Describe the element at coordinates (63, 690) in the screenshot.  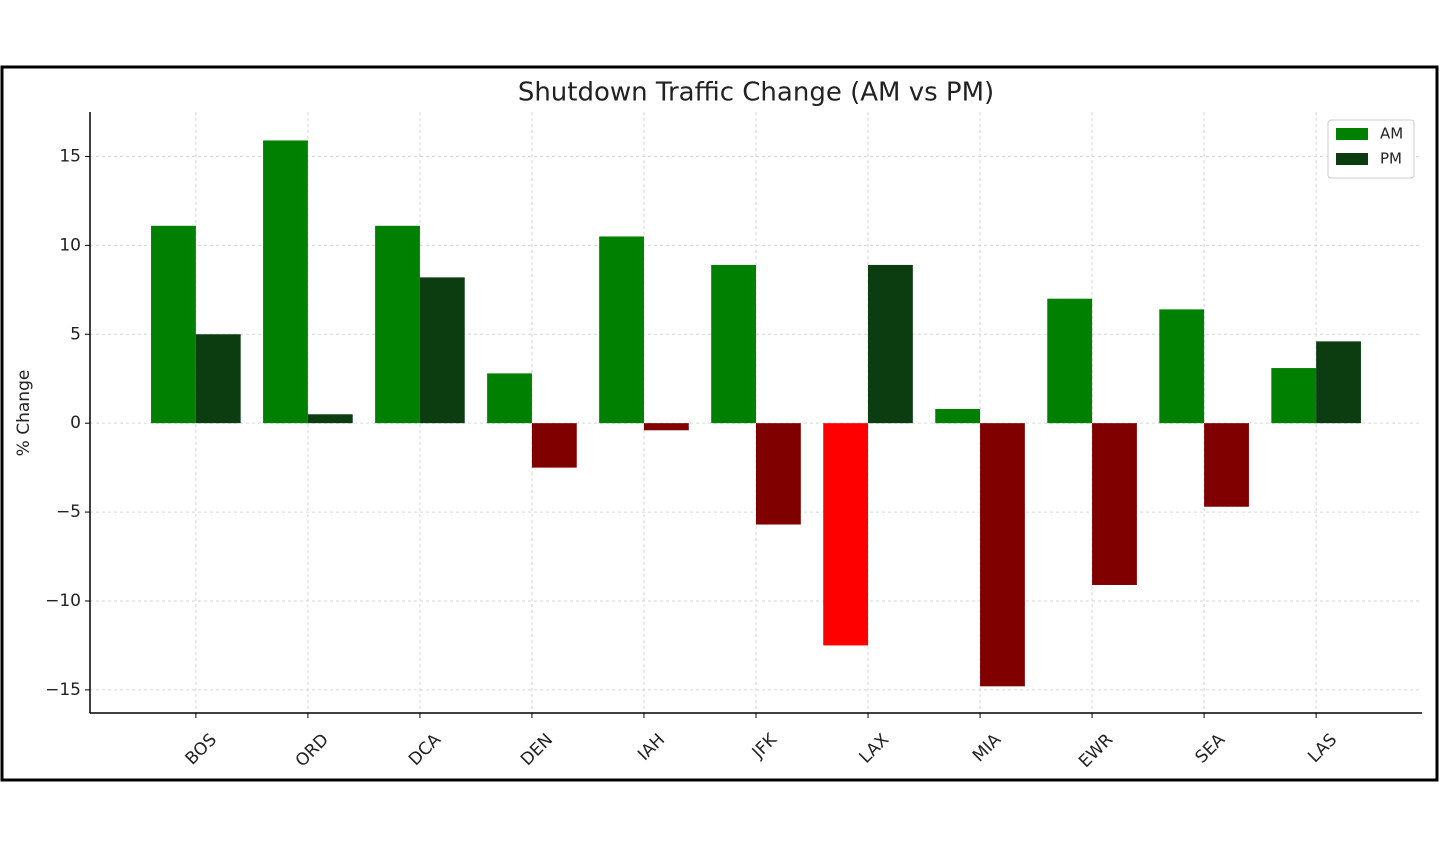
I see `y-tick-label: −15` at that location.